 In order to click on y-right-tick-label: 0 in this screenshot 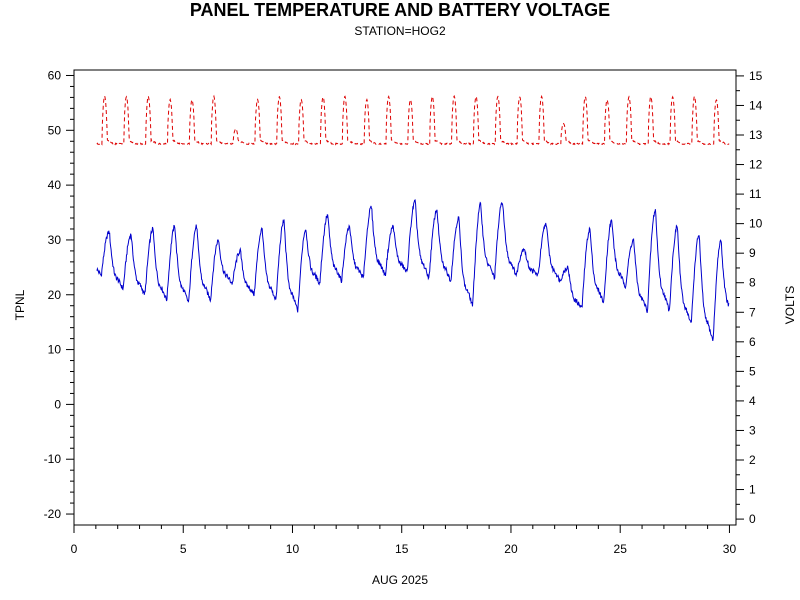, I will do `click(752, 519)`.